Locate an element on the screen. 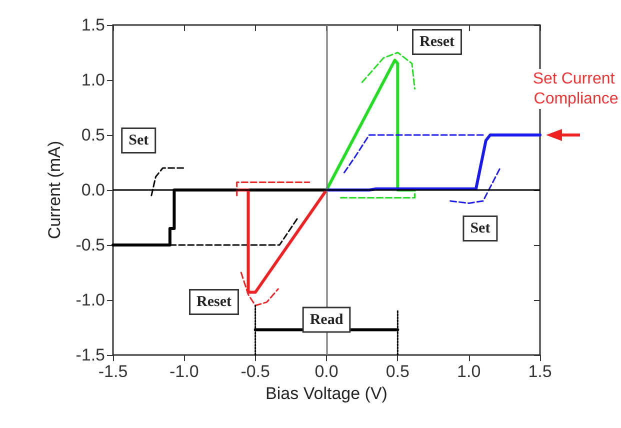 The height and width of the screenshot is (428, 621). x-tick-label: 0.0 is located at coordinates (326, 371).